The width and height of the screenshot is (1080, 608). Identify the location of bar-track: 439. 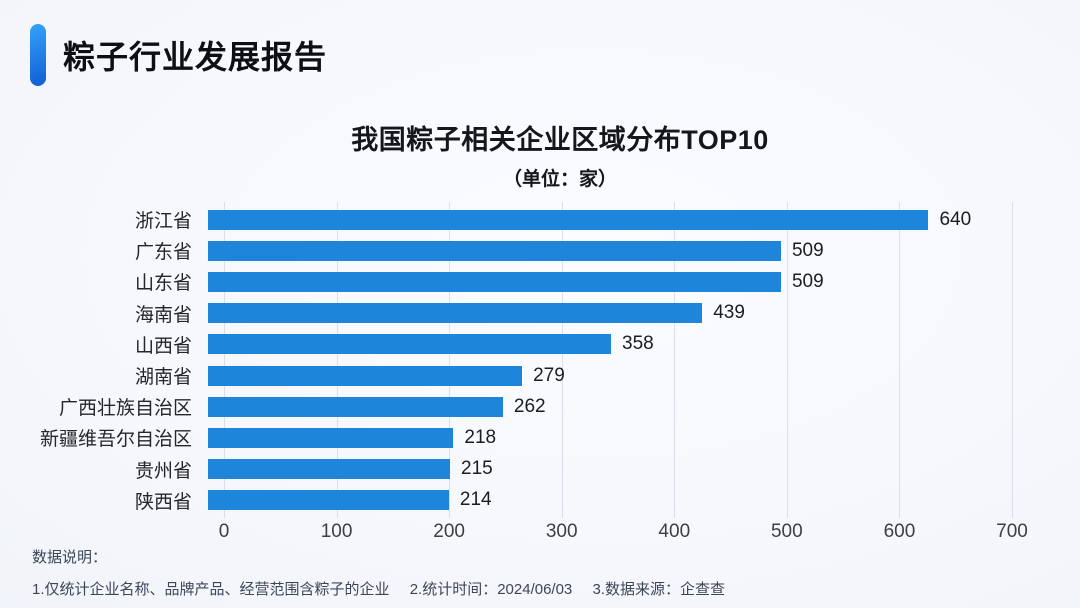
(602, 313).